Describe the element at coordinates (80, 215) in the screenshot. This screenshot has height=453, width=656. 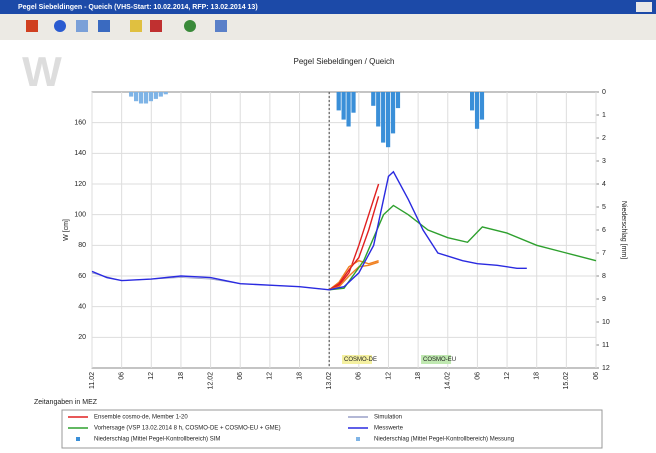
I see `y-tick-label: 100` at that location.